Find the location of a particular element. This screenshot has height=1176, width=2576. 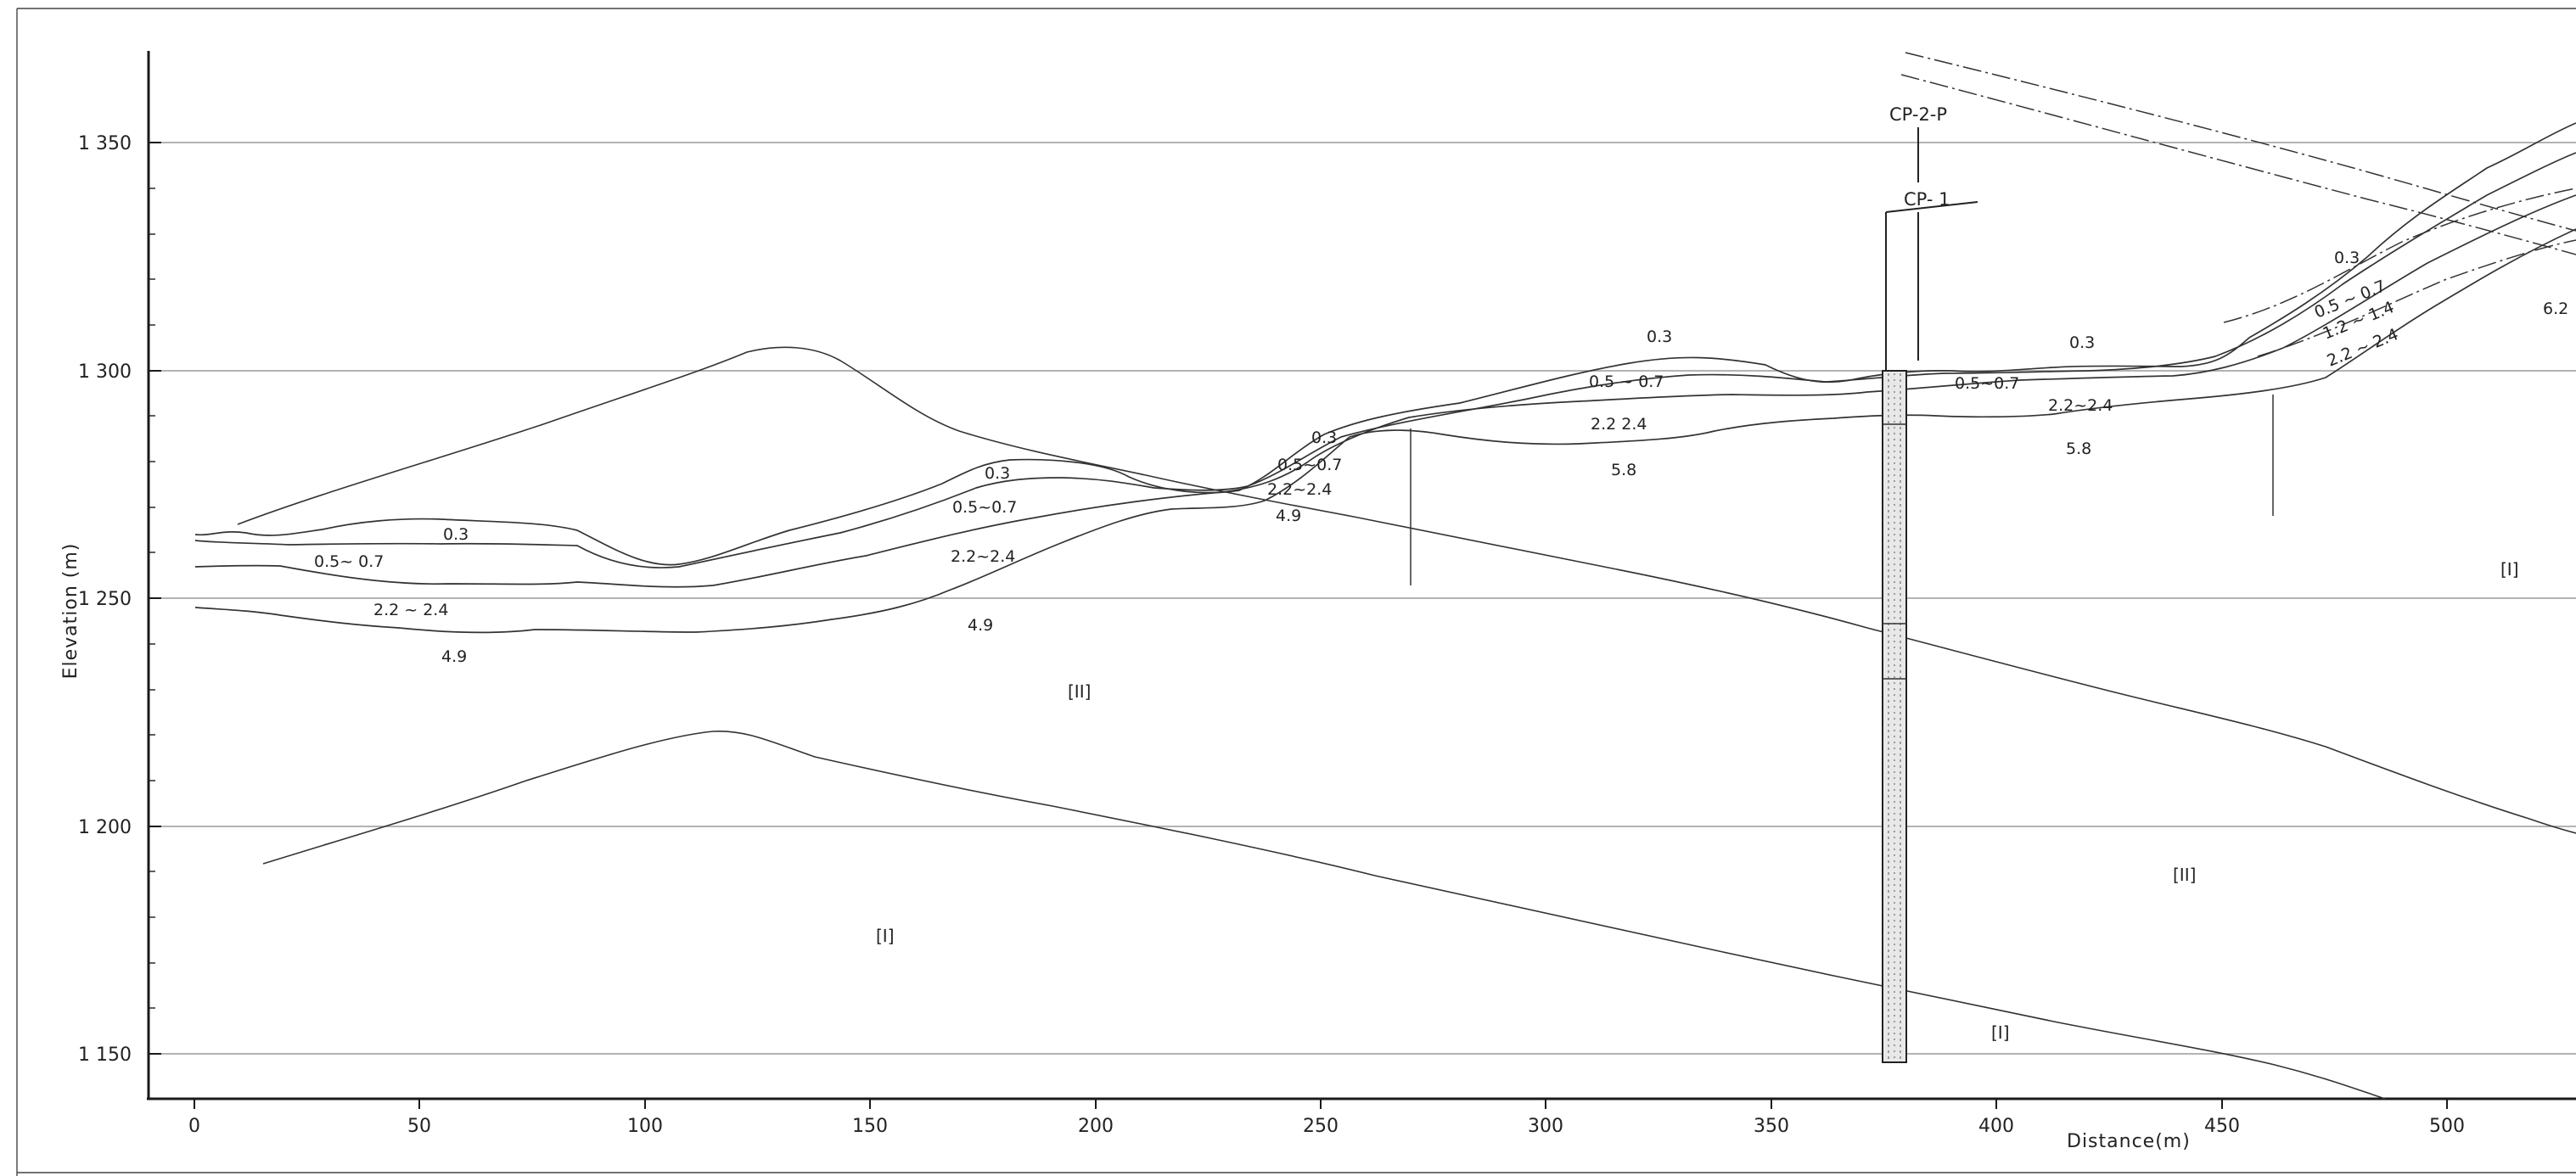

x-tick-label: 100 is located at coordinates (645, 1126).